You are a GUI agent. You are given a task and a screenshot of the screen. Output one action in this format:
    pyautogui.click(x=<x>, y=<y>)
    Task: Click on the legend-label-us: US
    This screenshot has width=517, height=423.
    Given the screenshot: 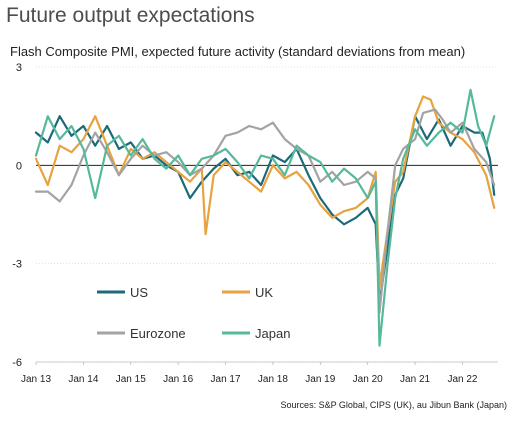 What is the action you would take?
    pyautogui.click(x=139, y=292)
    